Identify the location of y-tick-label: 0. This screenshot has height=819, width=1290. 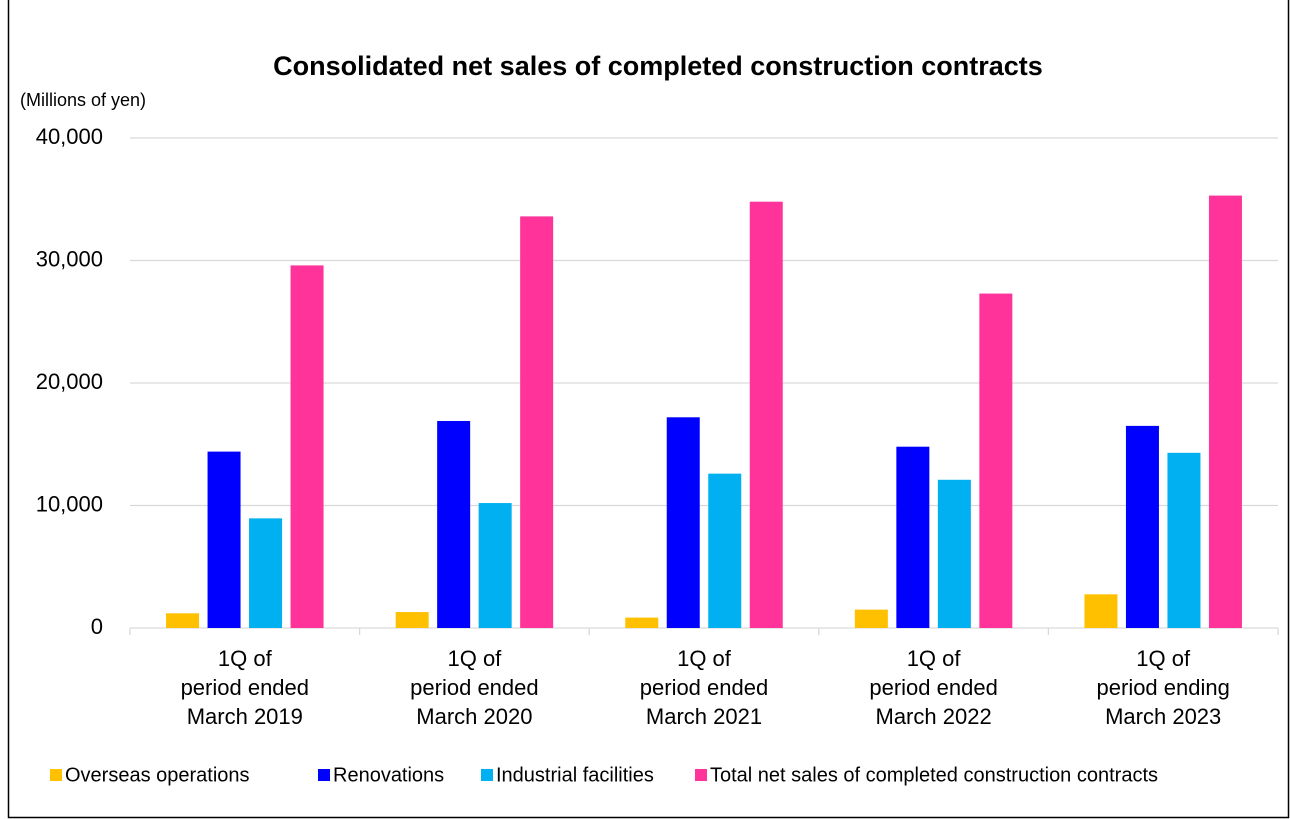
(97, 626).